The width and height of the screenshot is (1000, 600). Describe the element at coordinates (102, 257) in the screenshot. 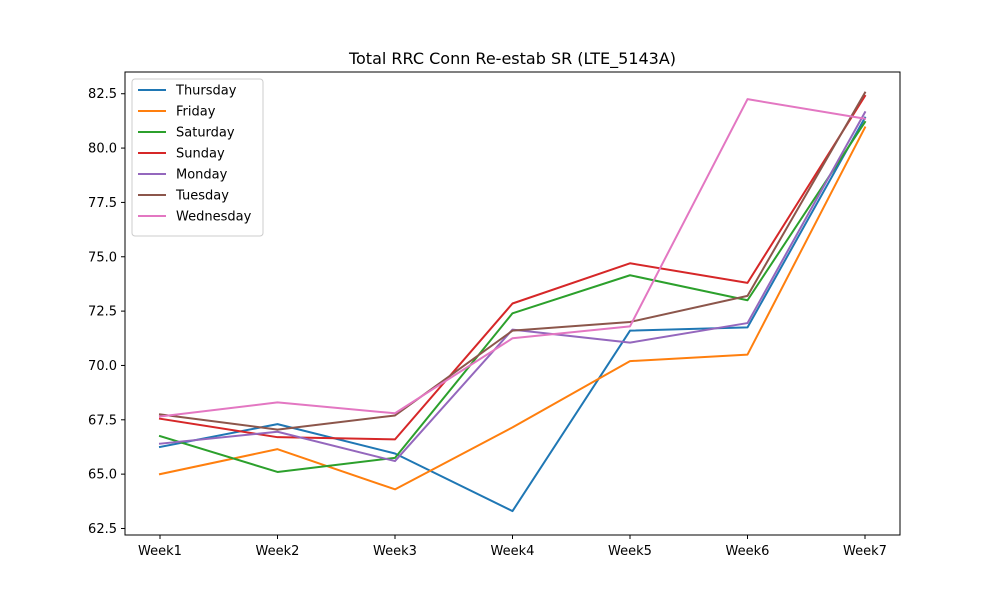

I see `y-tick-label: 75.0` at that location.